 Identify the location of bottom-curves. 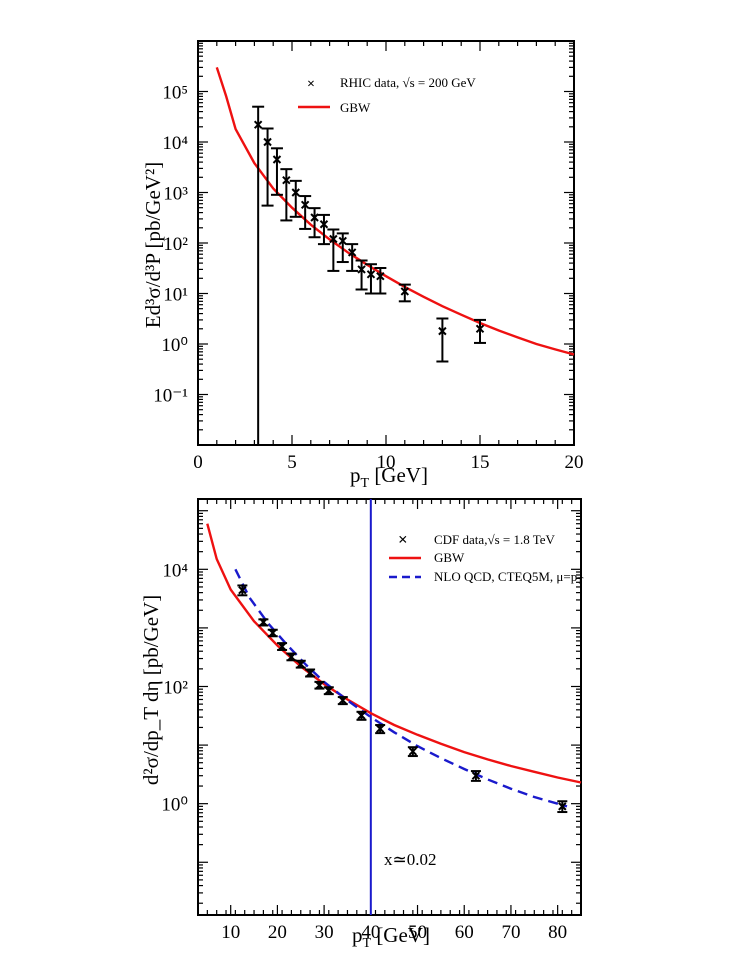
(394, 665).